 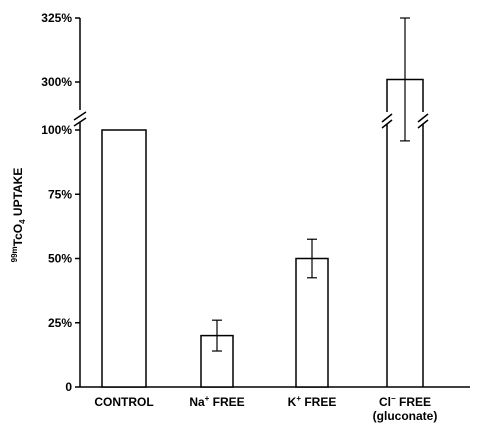 What do you see at coordinates (56, 18) in the screenshot?
I see `y-tick-label: 325%` at bounding box center [56, 18].